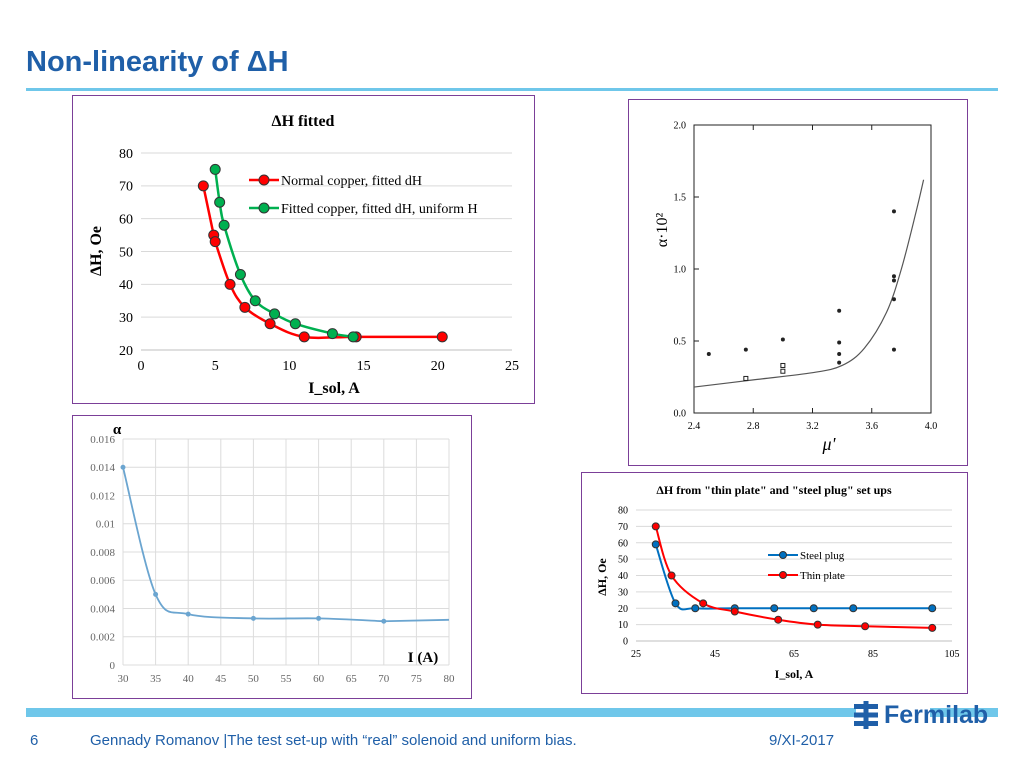 This screenshot has width=1024, height=768. What do you see at coordinates (319, 679) in the screenshot?
I see `alpha-current-xtick-label: 60` at bounding box center [319, 679].